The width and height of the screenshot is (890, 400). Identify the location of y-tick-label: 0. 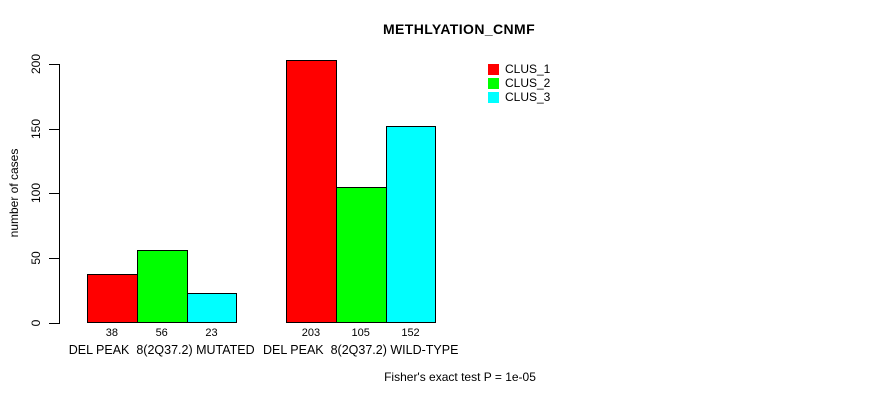
(36, 323).